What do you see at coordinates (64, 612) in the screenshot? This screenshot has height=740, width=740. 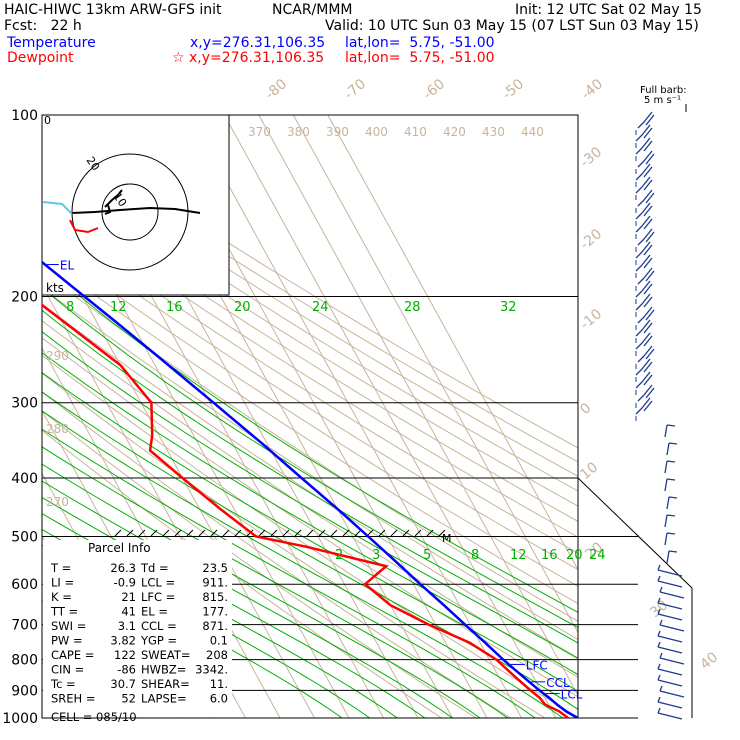 I see `parcel-param-name: TT =` at bounding box center [64, 612].